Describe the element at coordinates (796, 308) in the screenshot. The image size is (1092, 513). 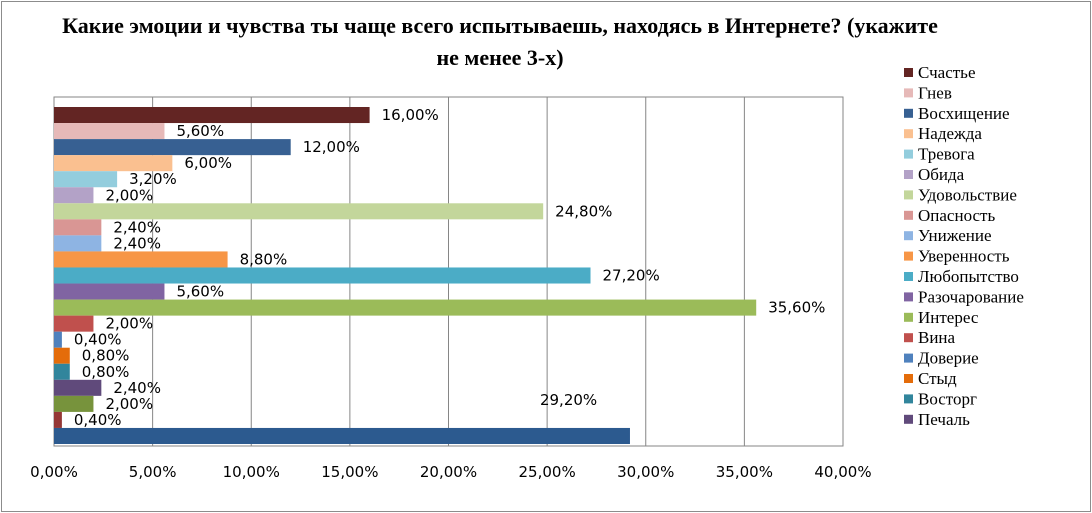
I see `data-label: 35,60%` at that location.